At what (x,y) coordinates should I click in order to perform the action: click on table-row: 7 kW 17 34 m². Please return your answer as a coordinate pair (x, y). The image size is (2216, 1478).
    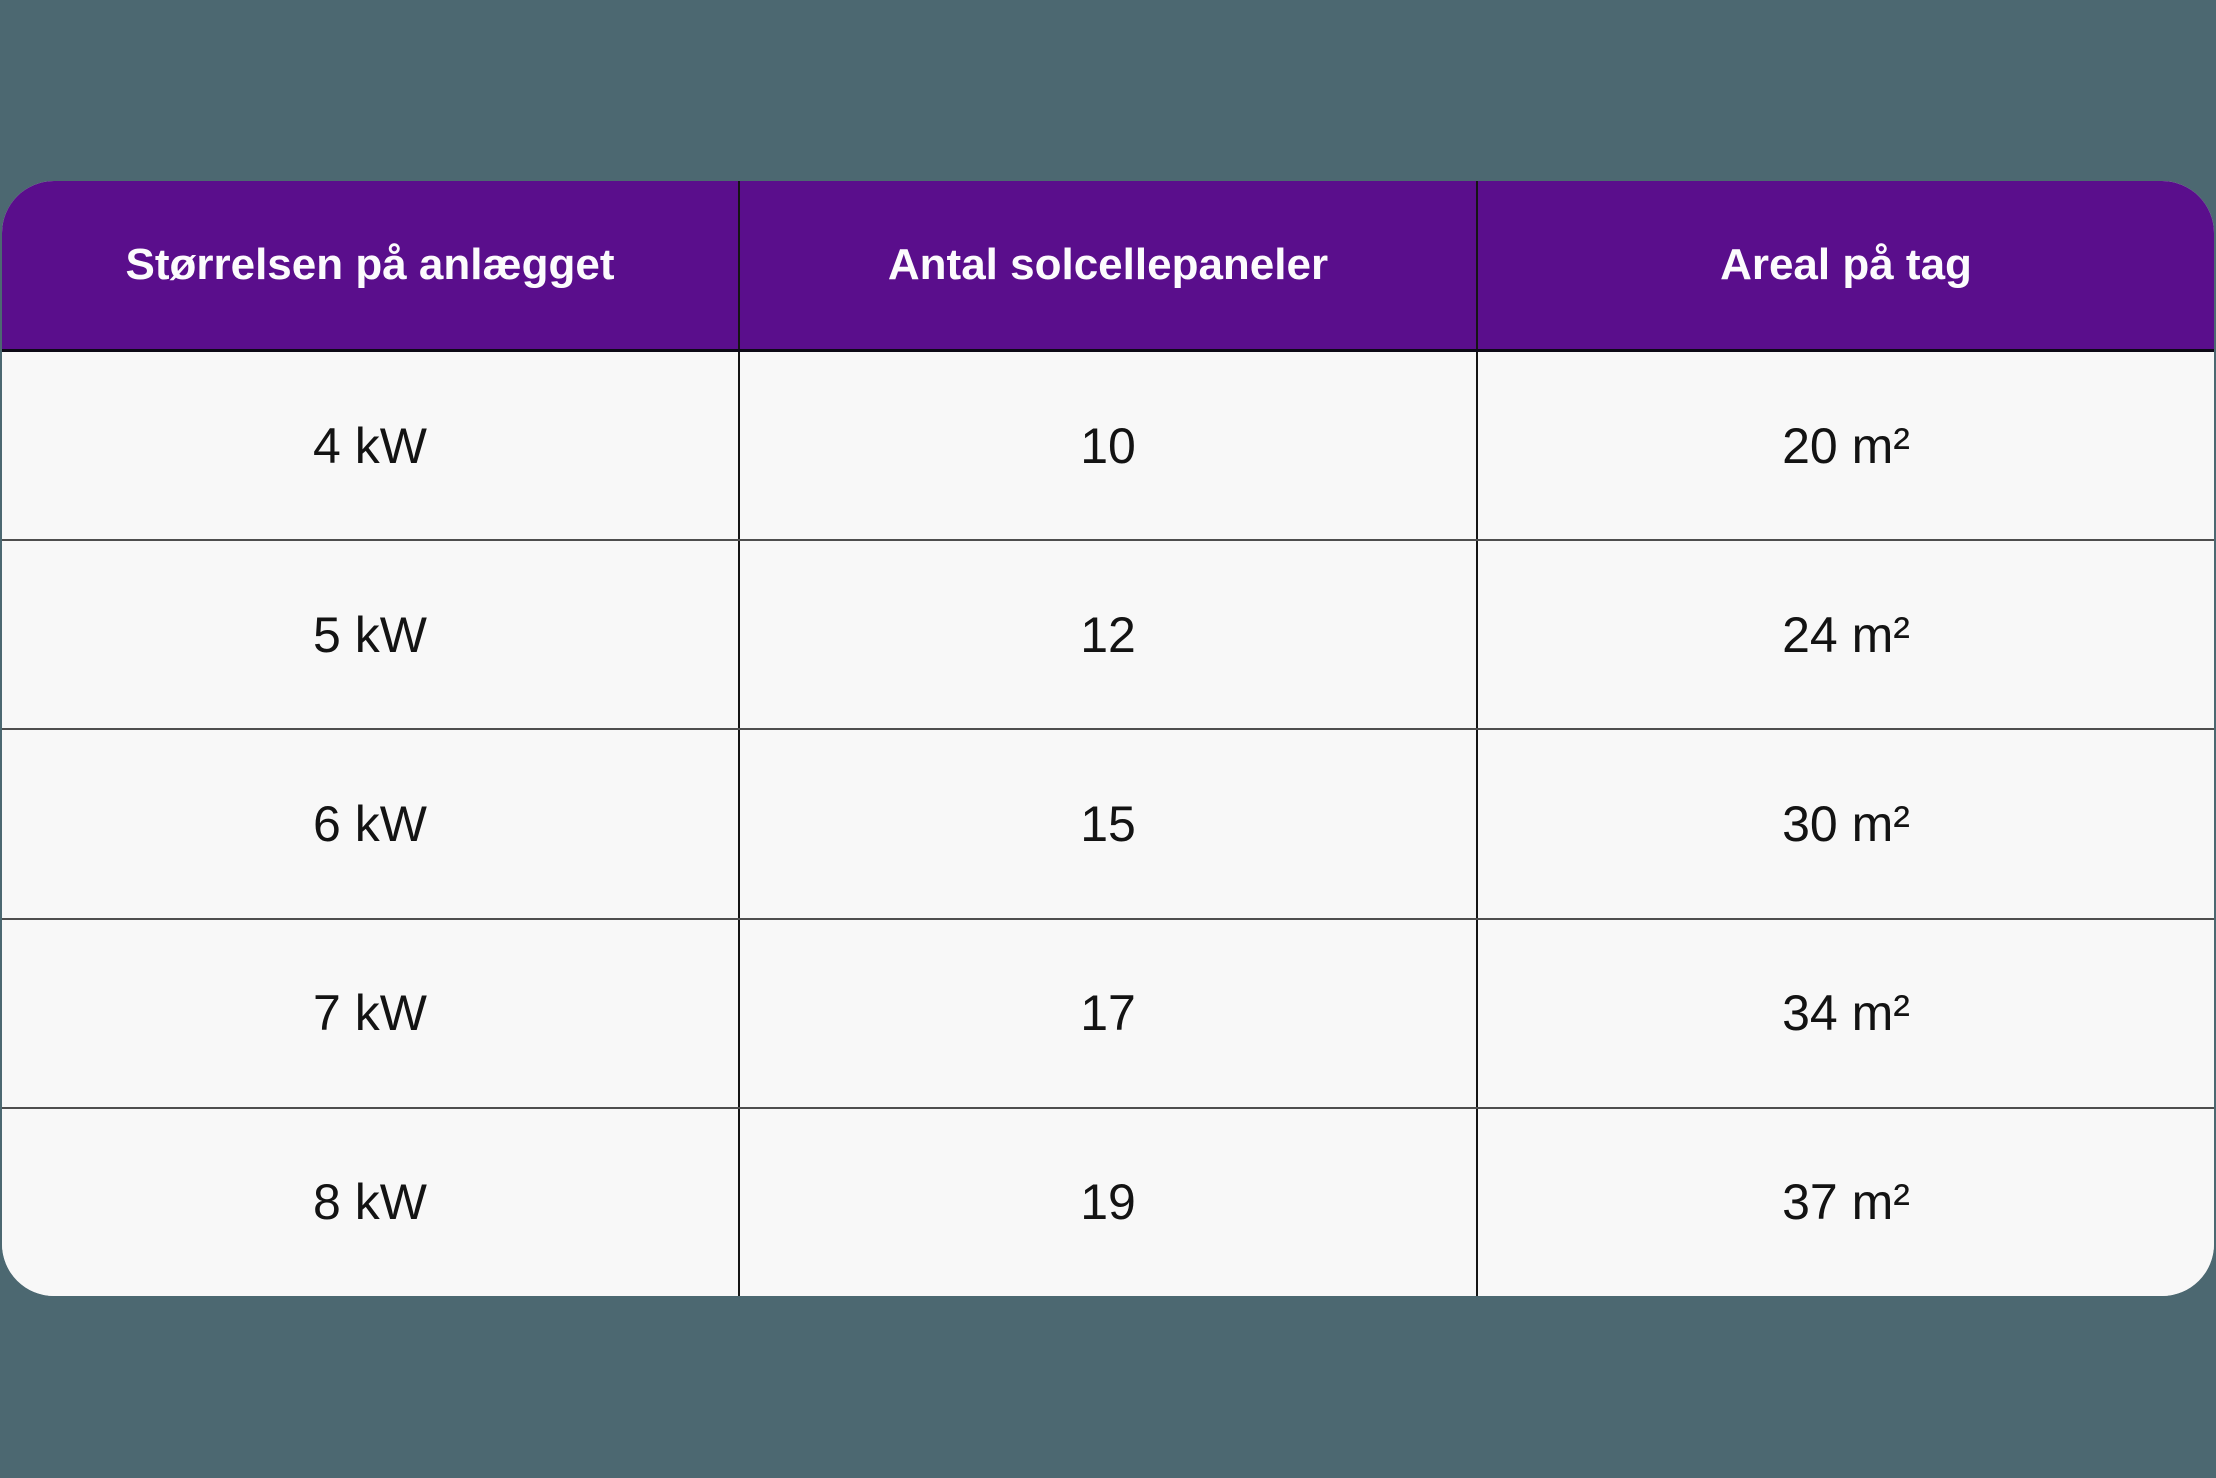
    Looking at the image, I should click on (1108, 1012).